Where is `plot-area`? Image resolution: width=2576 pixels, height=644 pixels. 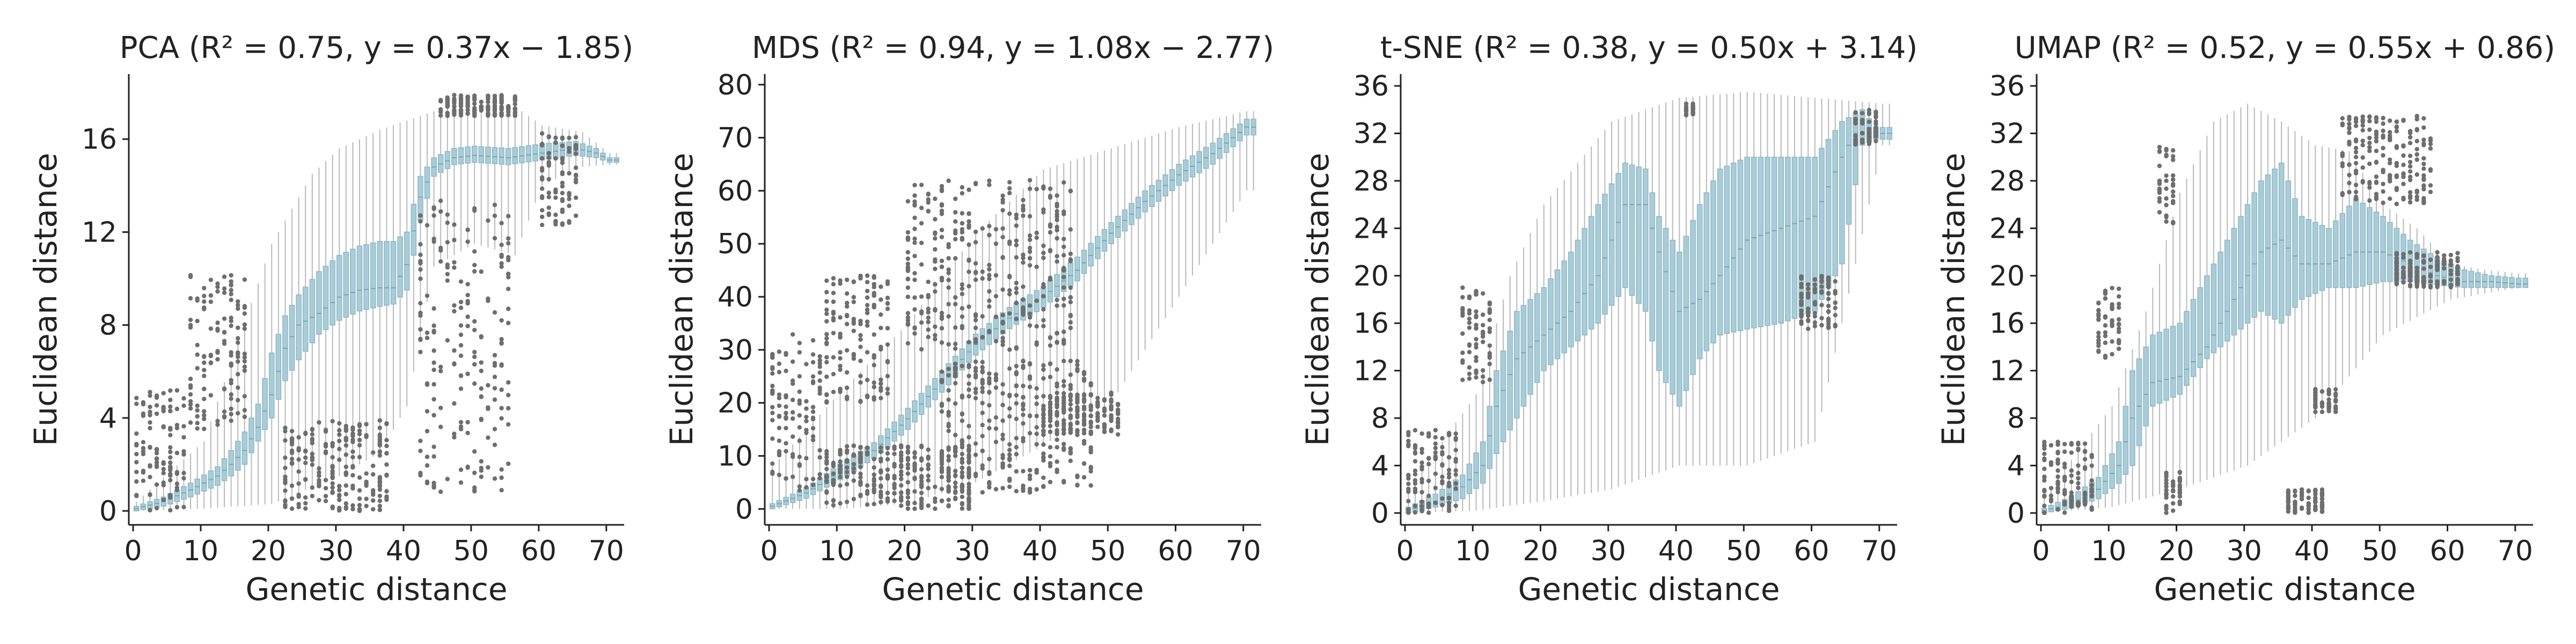
plot-area is located at coordinates (1013, 311).